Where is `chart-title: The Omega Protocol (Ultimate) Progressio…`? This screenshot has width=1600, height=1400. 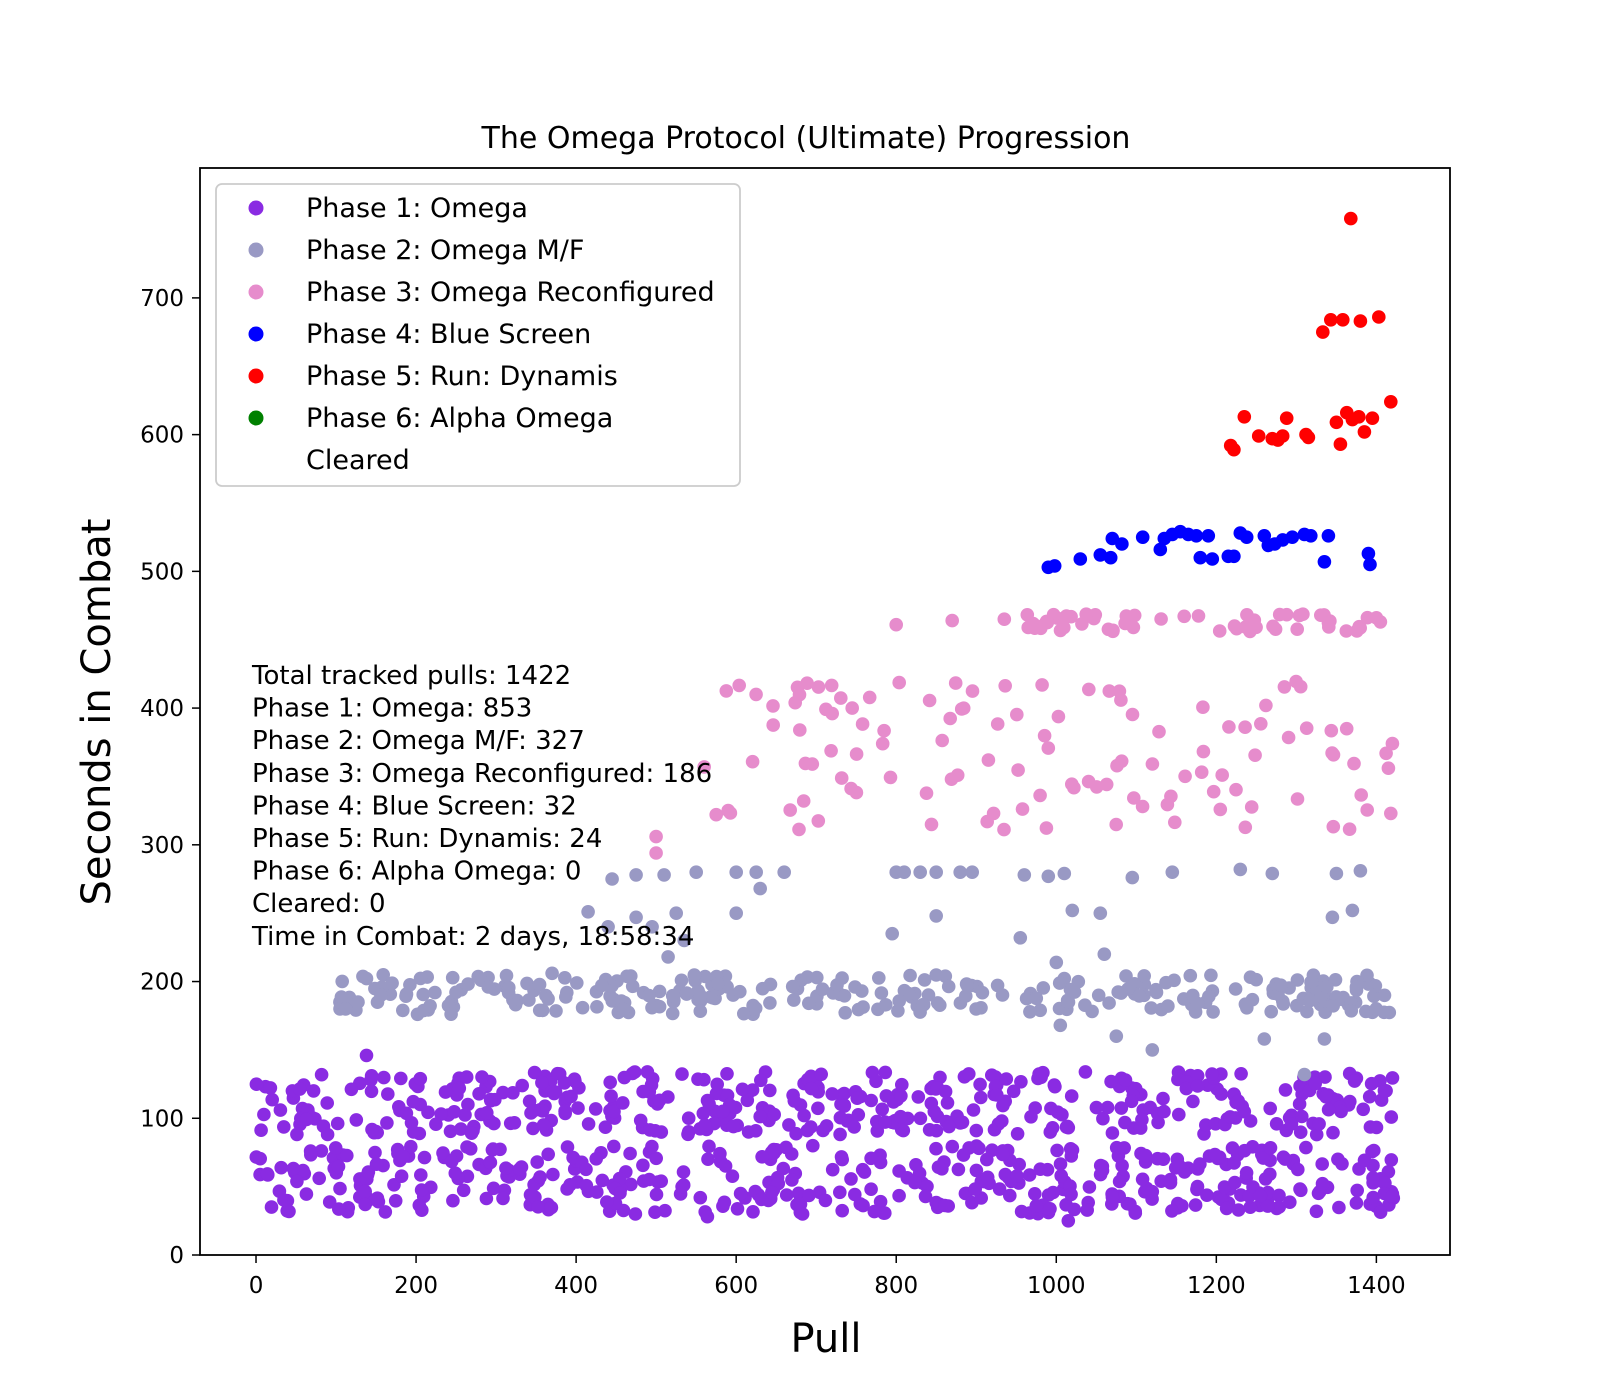 chart-title: The Omega Protocol (Ultimate) Progressio… is located at coordinates (806, 138).